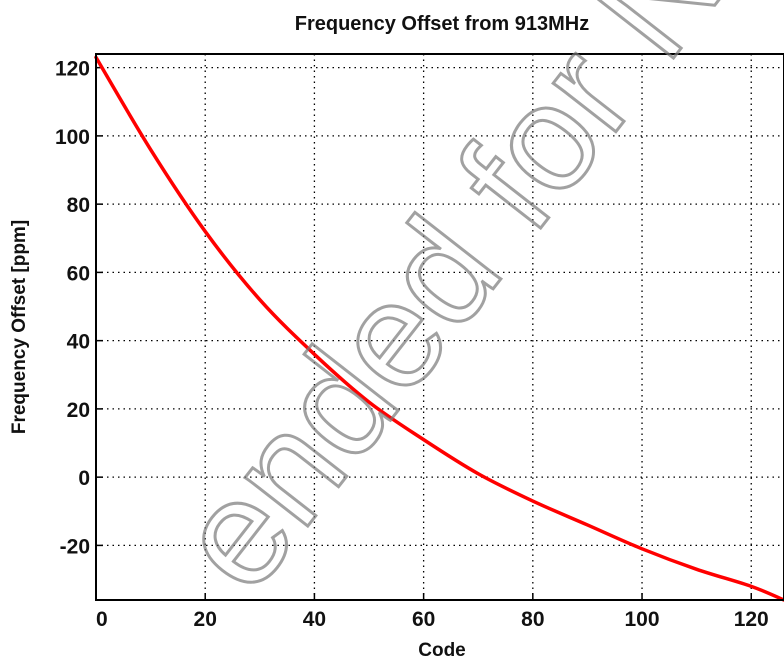  Describe the element at coordinates (205, 619) in the screenshot. I see `x-tick-label: 20` at that location.